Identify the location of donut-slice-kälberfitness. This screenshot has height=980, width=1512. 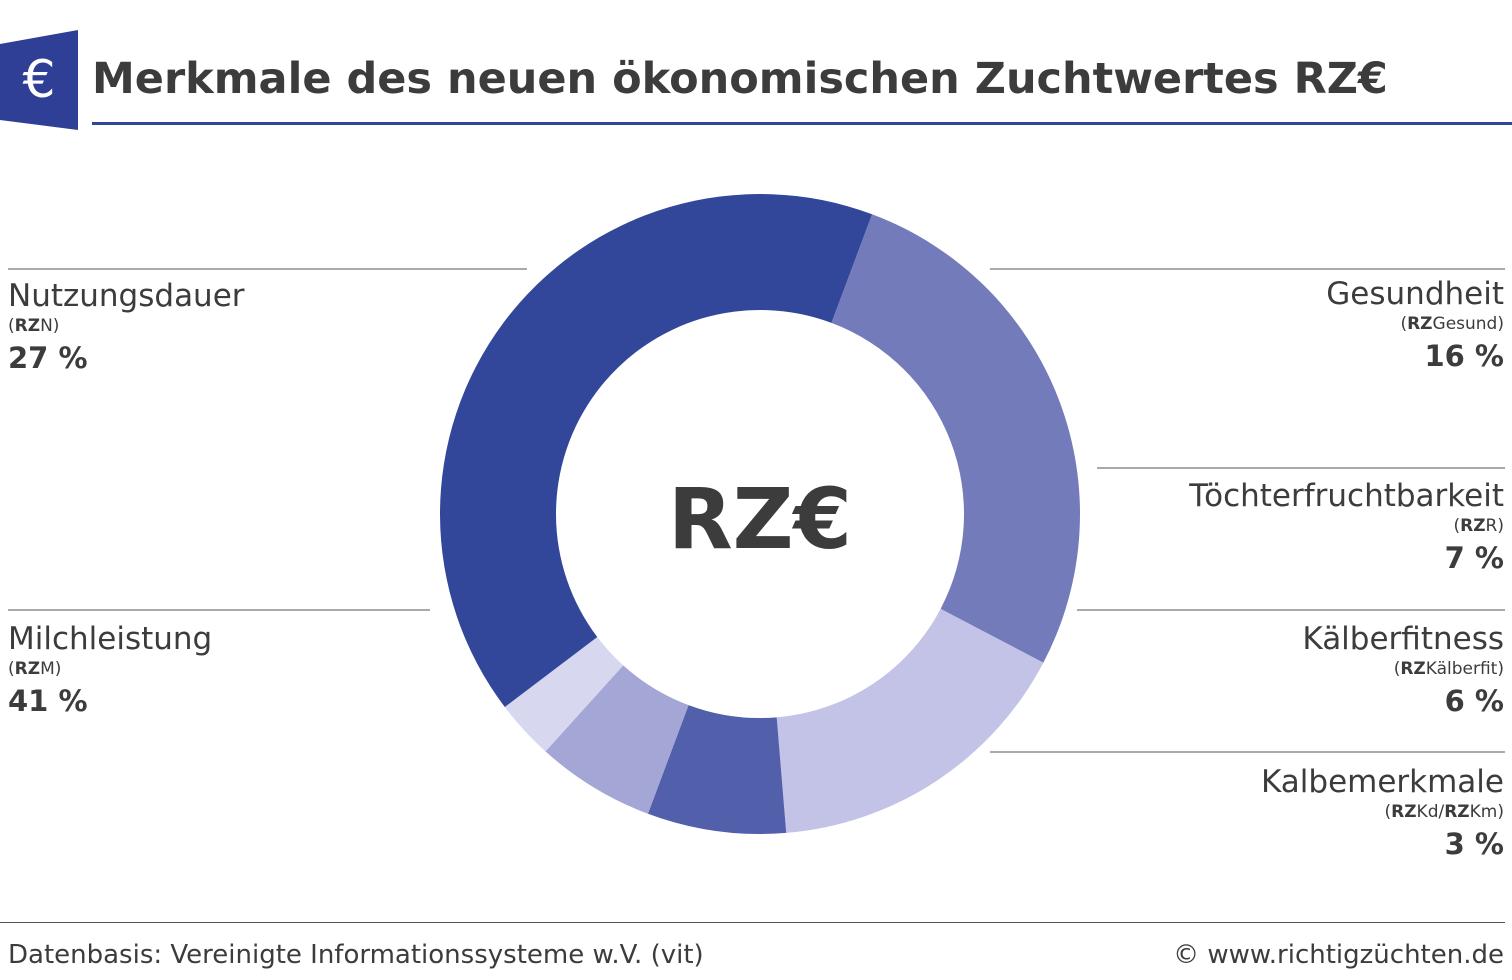
(617, 739).